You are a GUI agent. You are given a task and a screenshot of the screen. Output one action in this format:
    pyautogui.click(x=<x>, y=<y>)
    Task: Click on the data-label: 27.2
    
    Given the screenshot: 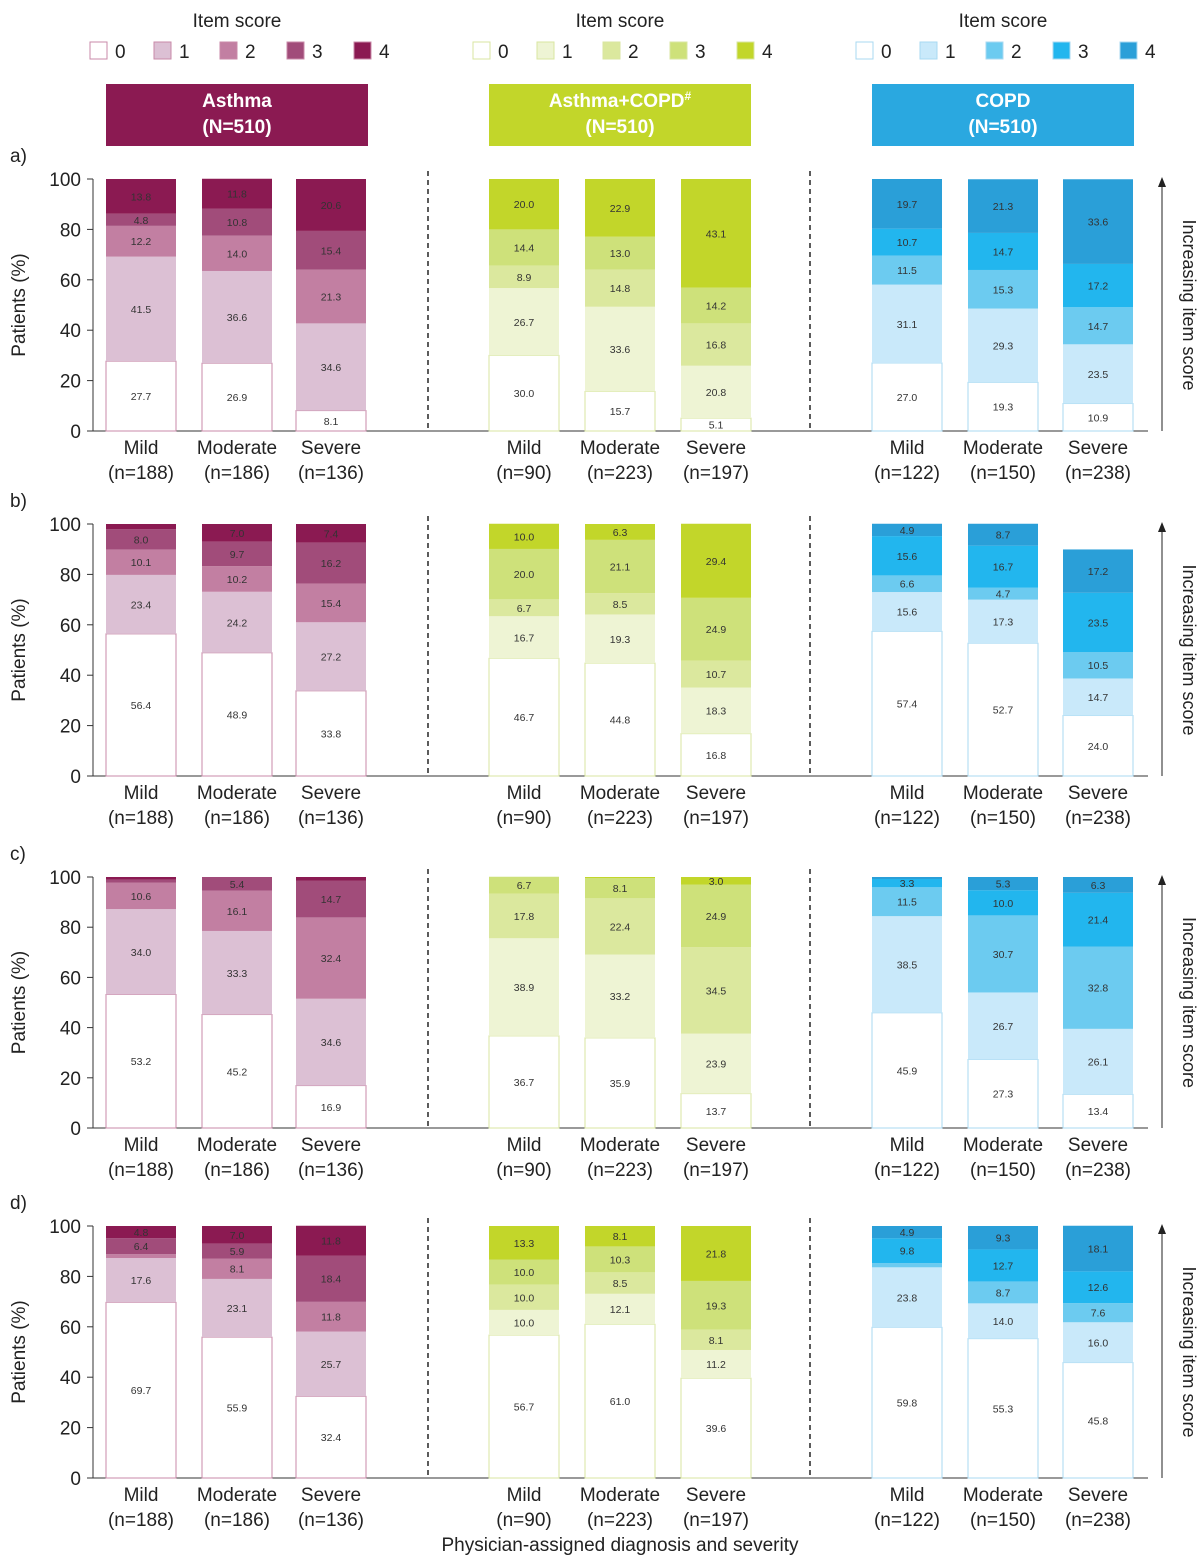 What is the action you would take?
    pyautogui.click(x=331, y=658)
    